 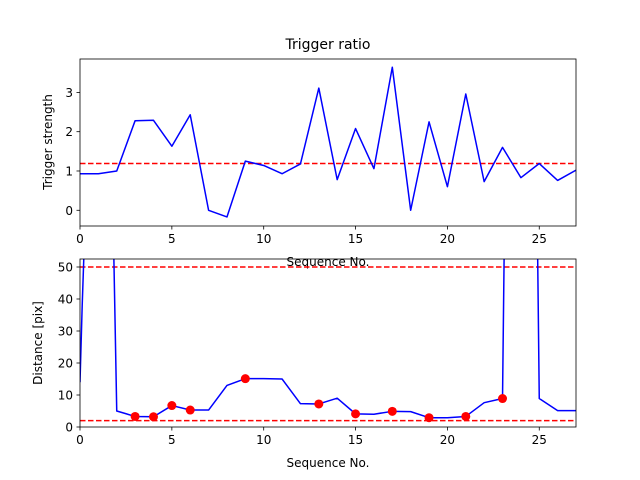 I want to click on top-chart-title: Trigger ratio, so click(x=327, y=45).